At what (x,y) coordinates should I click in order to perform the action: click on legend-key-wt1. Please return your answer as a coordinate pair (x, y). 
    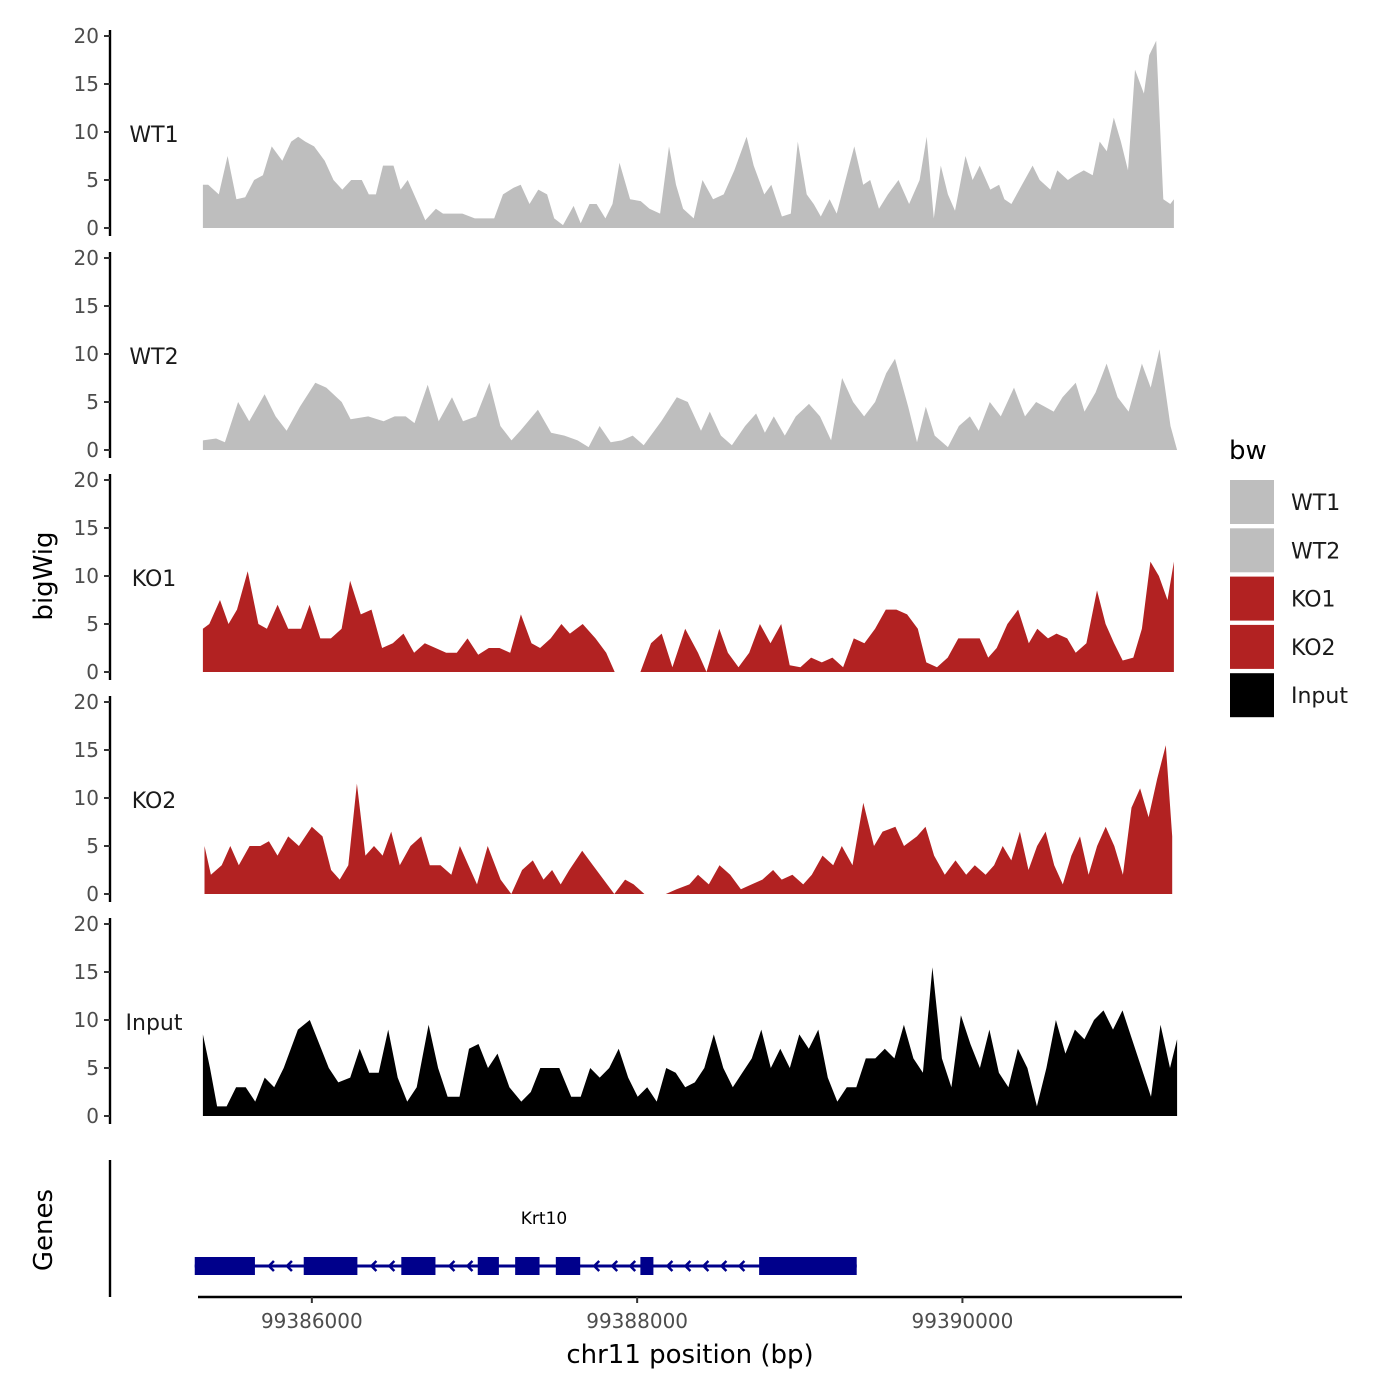
    Looking at the image, I should click on (1252, 502).